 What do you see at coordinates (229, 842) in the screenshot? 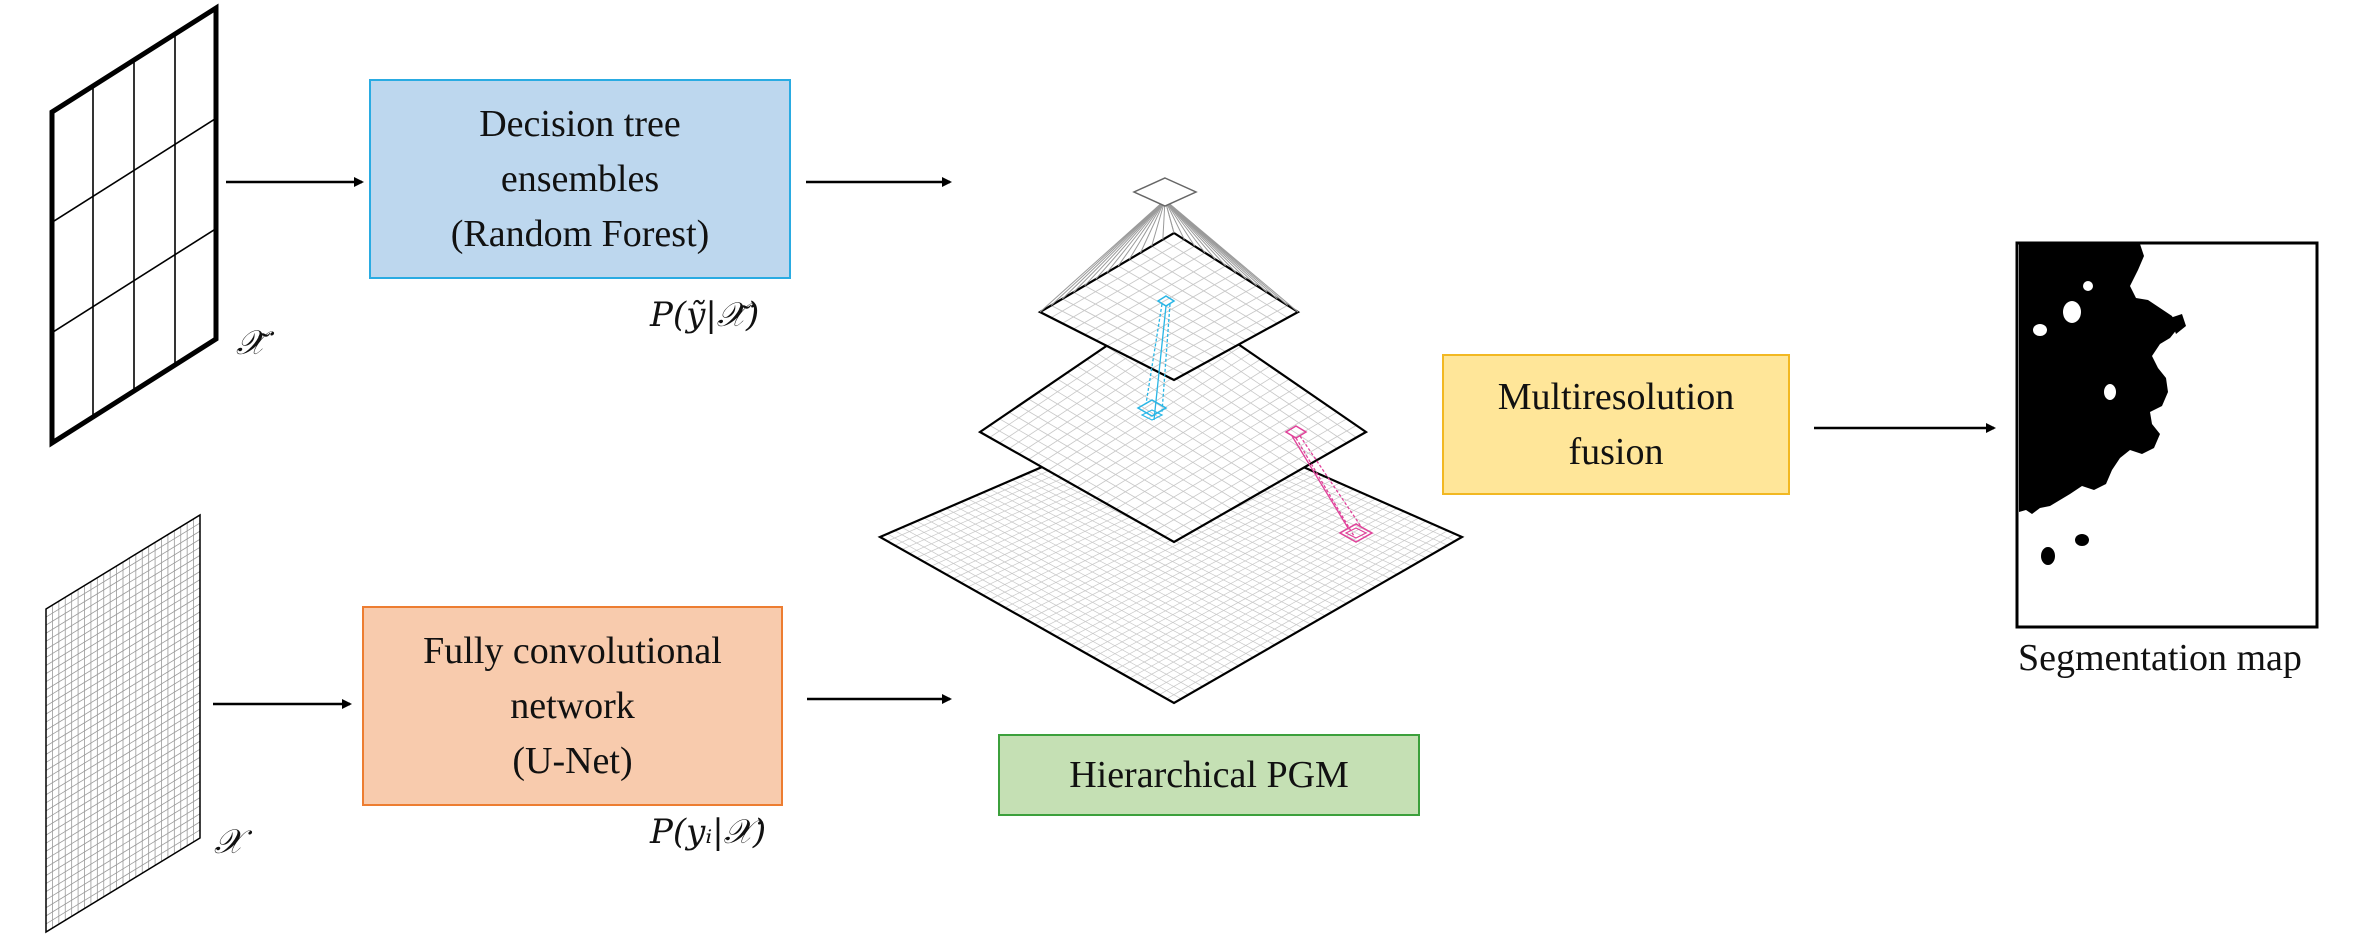
I see `x-label: 𝒳` at bounding box center [229, 842].